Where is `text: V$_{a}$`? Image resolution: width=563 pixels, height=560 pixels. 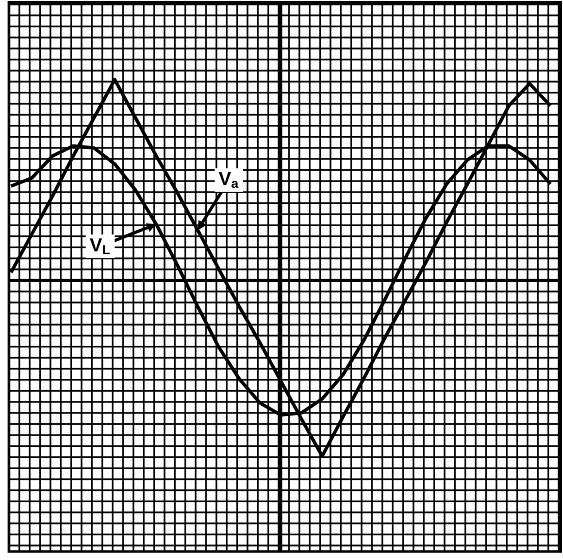
text: V$_{a}$ is located at coordinates (228, 180).